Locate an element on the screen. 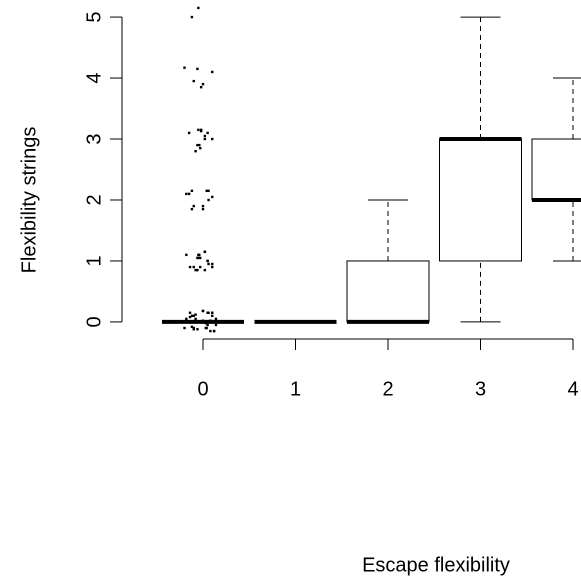 The height and width of the screenshot is (583, 581). y-tick-label: 3 is located at coordinates (94, 138).